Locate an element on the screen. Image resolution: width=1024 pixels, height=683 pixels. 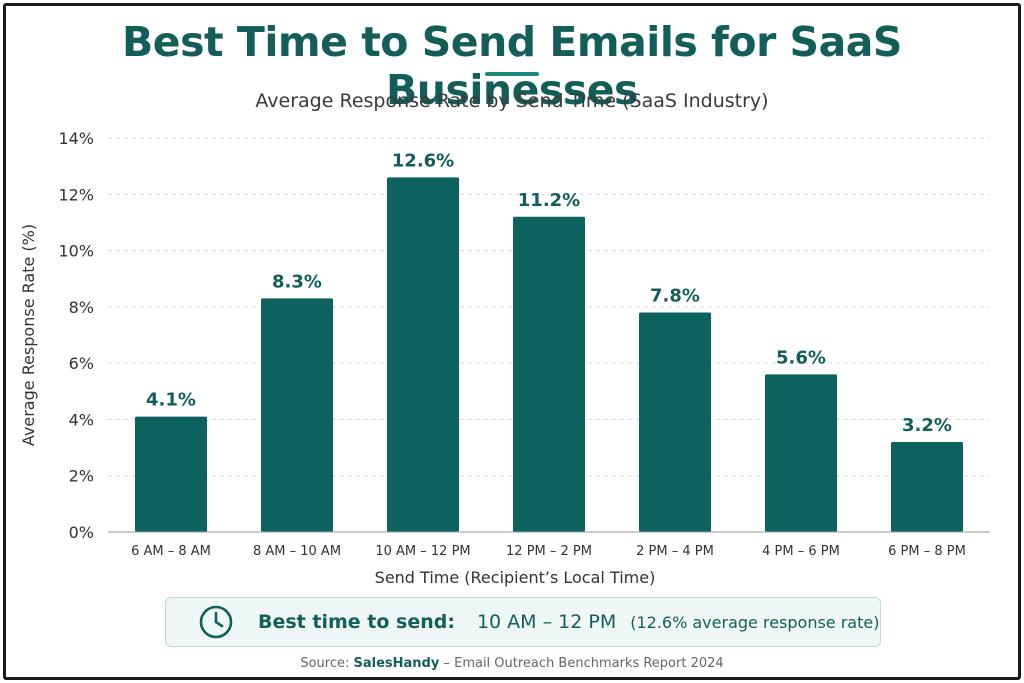
x-tick-label: 6 PM – 8 PM is located at coordinates (927, 551).